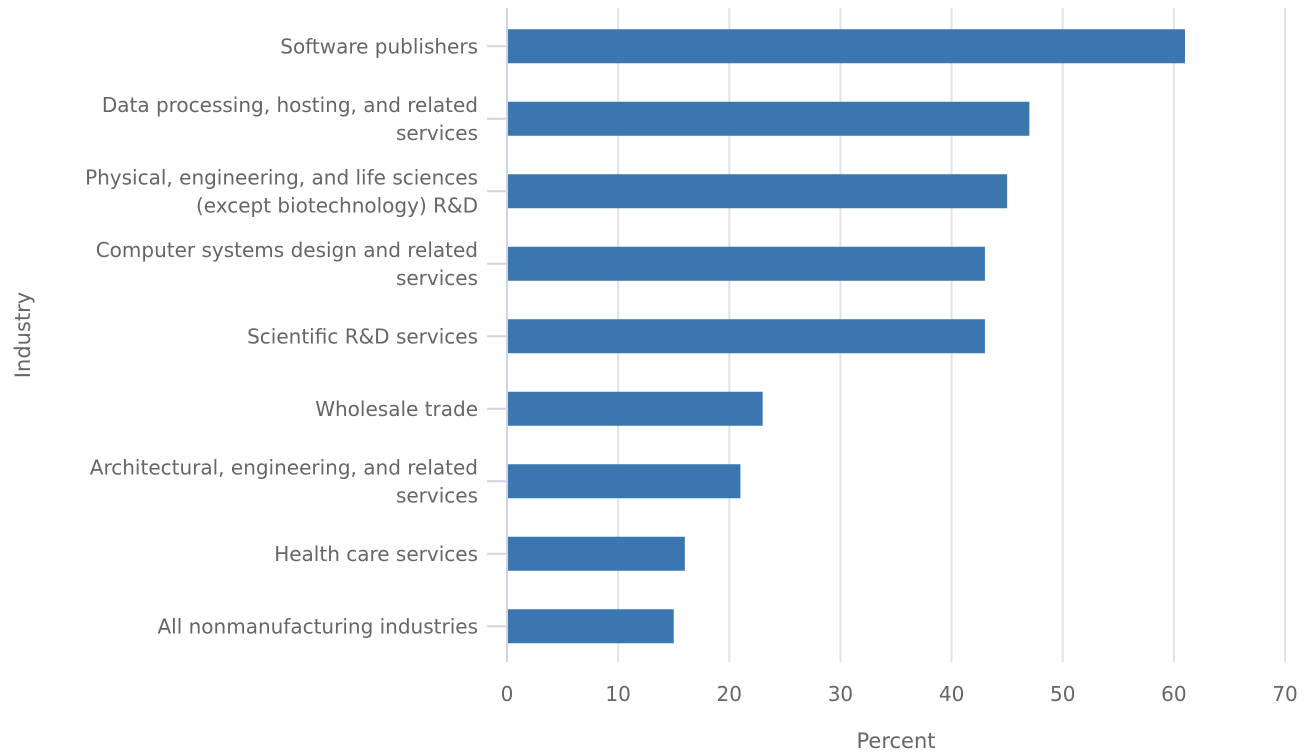 Image resolution: width=1311 pixels, height=756 pixels. Describe the element at coordinates (379, 46) in the screenshot. I see `category-label: Software publishers` at that location.